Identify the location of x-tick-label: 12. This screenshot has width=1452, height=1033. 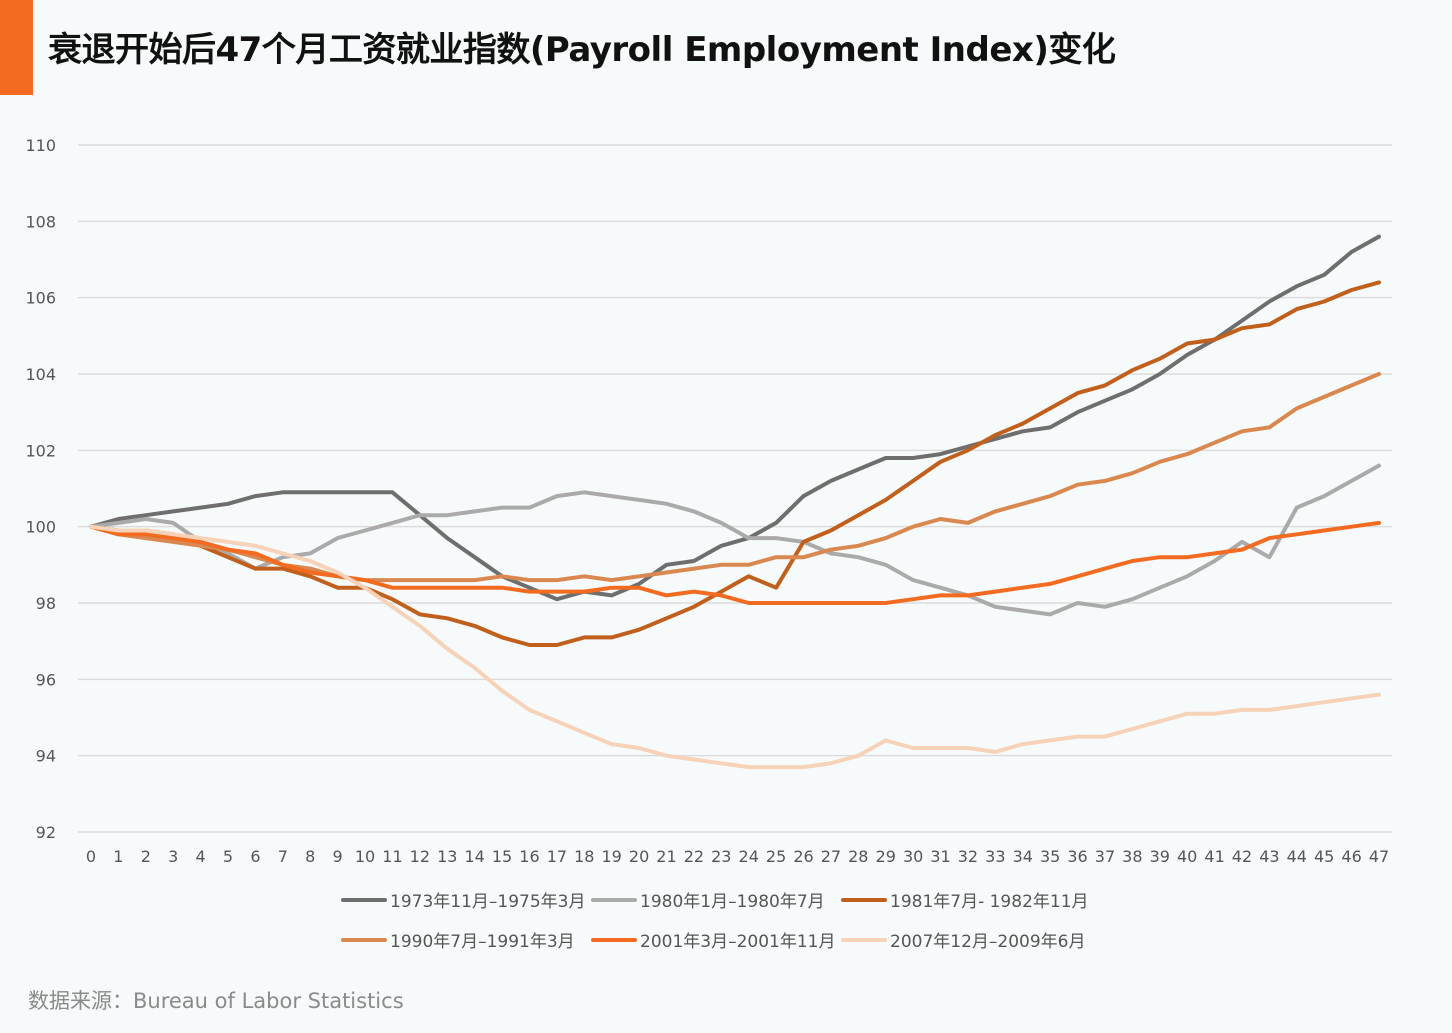
(420, 856).